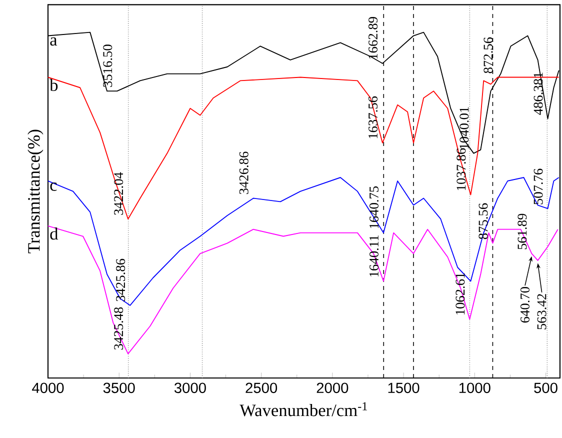 This screenshot has height=438, width=562. I want to click on series-label: c, so click(53, 186).